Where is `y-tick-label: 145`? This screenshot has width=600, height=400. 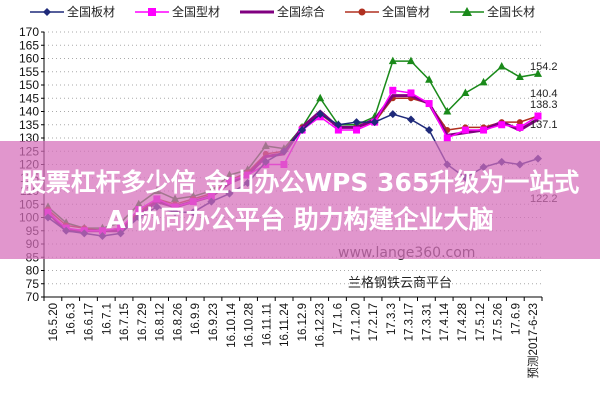
y-tick-label: 145 is located at coordinates (29, 98).